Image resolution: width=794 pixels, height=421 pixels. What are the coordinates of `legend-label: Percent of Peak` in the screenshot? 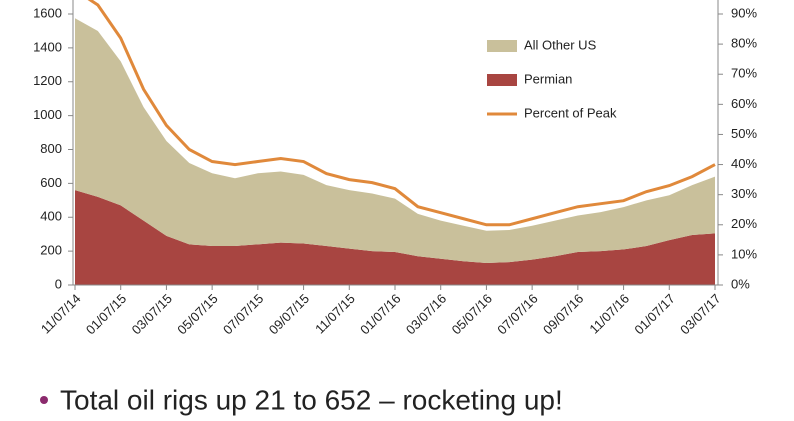 It's located at (570, 112).